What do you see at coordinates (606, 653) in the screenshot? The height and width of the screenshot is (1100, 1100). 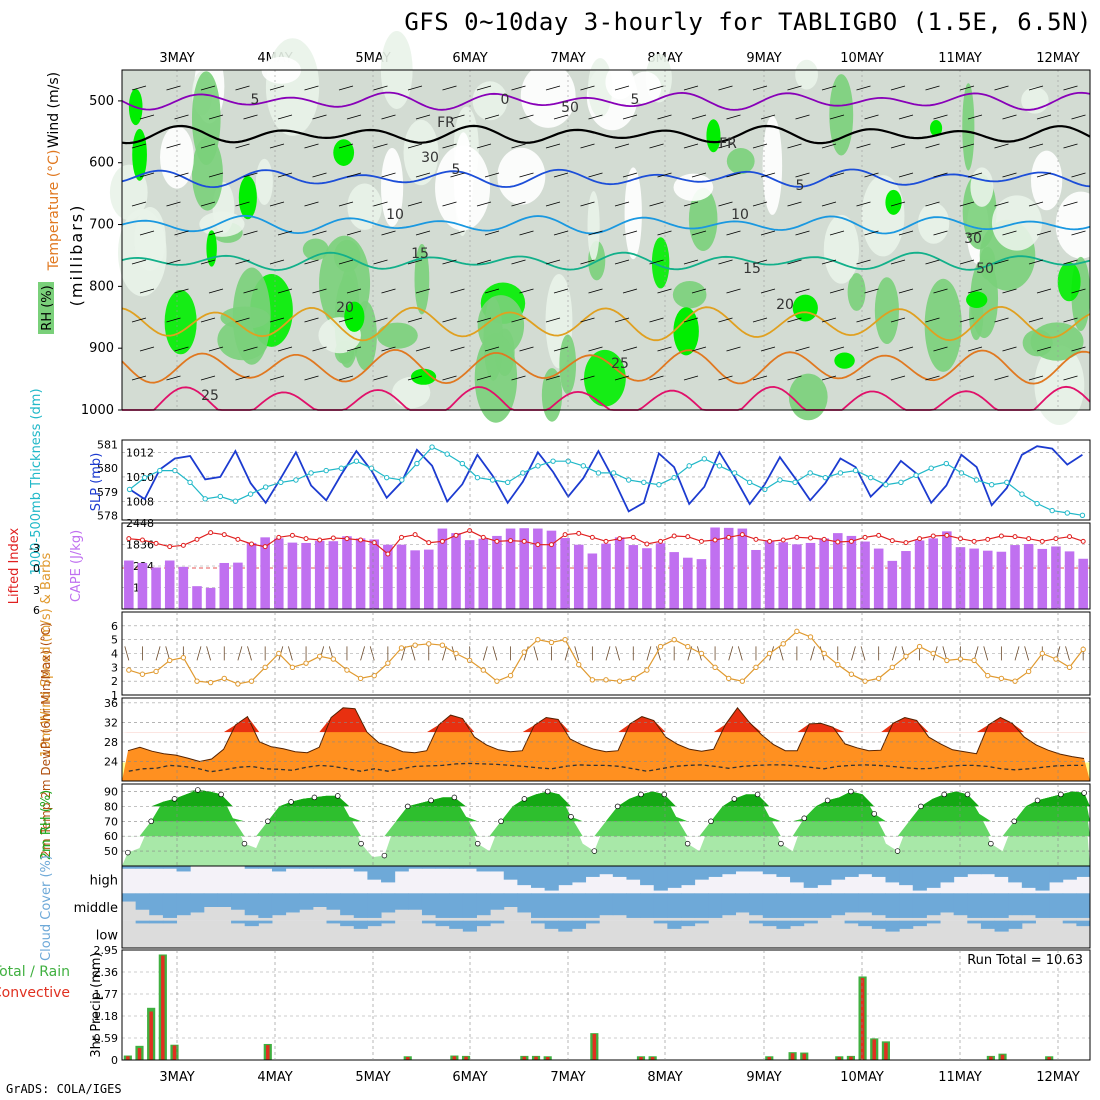 I see `wind-frame` at bounding box center [606, 653].